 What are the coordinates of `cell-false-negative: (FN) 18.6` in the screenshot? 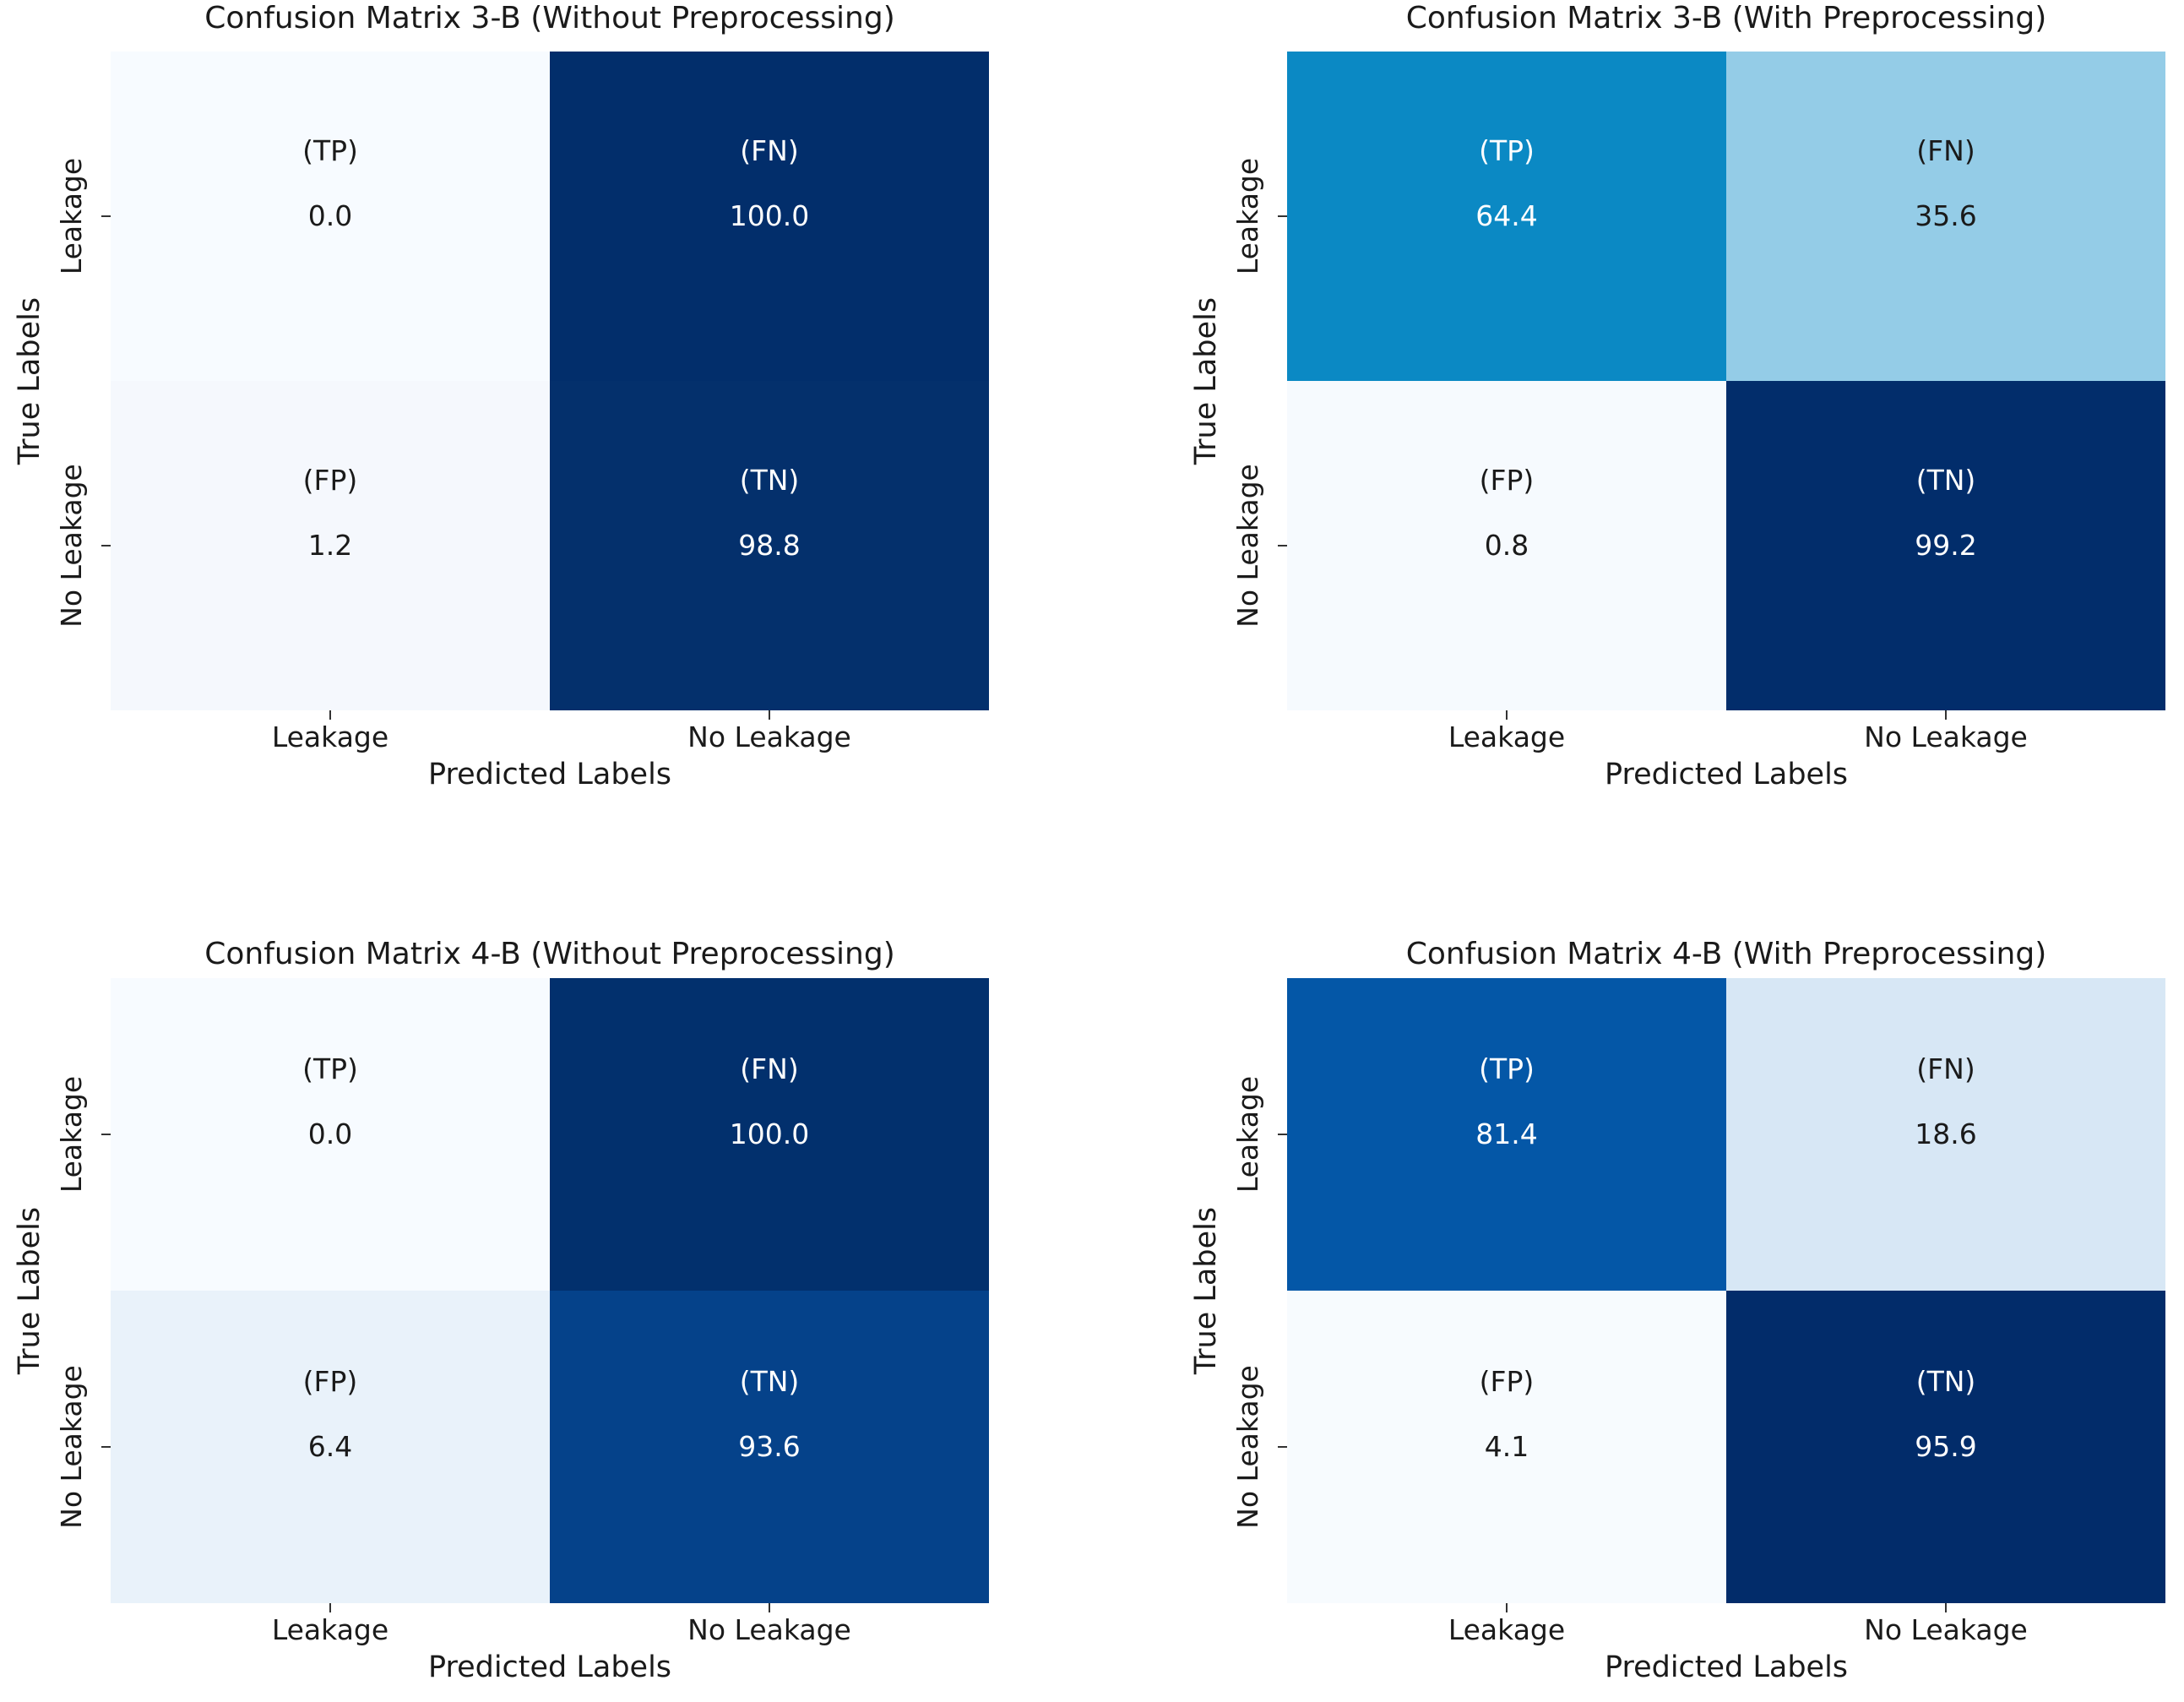 It's located at (1945, 1134).